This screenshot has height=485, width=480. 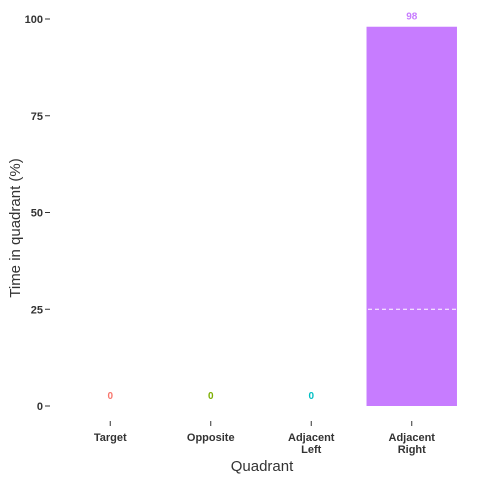 I want to click on x-tick-label-3: Adjacent Right, so click(x=412, y=444).